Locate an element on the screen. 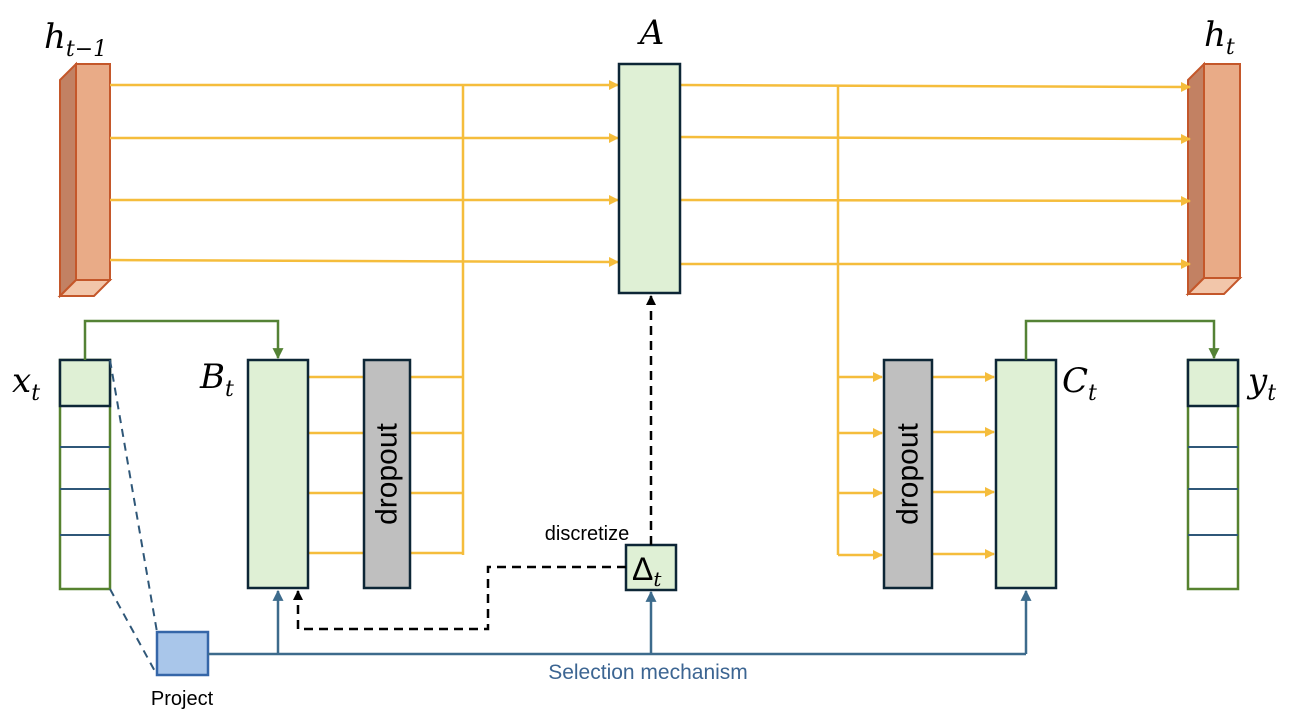 This screenshot has height=720, width=1312. a-matrix-block is located at coordinates (649, 178).